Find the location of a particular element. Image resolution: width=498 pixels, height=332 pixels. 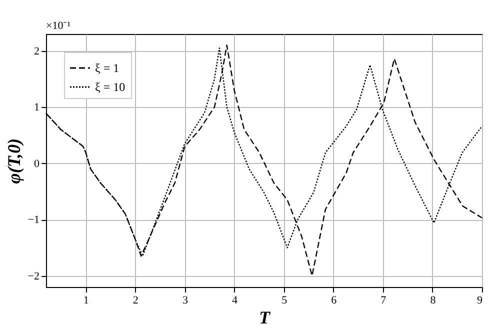

y-tick-label: 0 is located at coordinates (37, 164).